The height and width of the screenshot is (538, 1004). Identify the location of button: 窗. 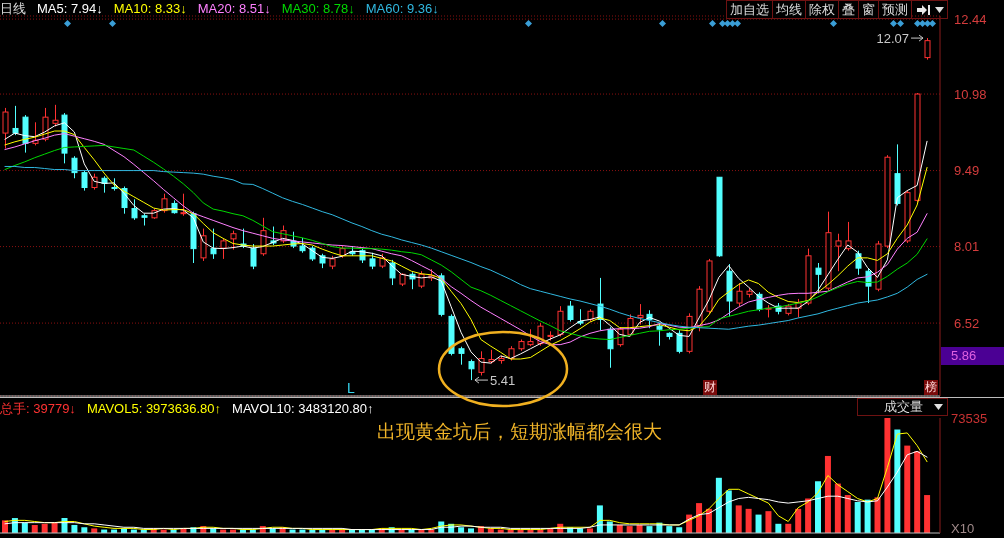
(868, 9).